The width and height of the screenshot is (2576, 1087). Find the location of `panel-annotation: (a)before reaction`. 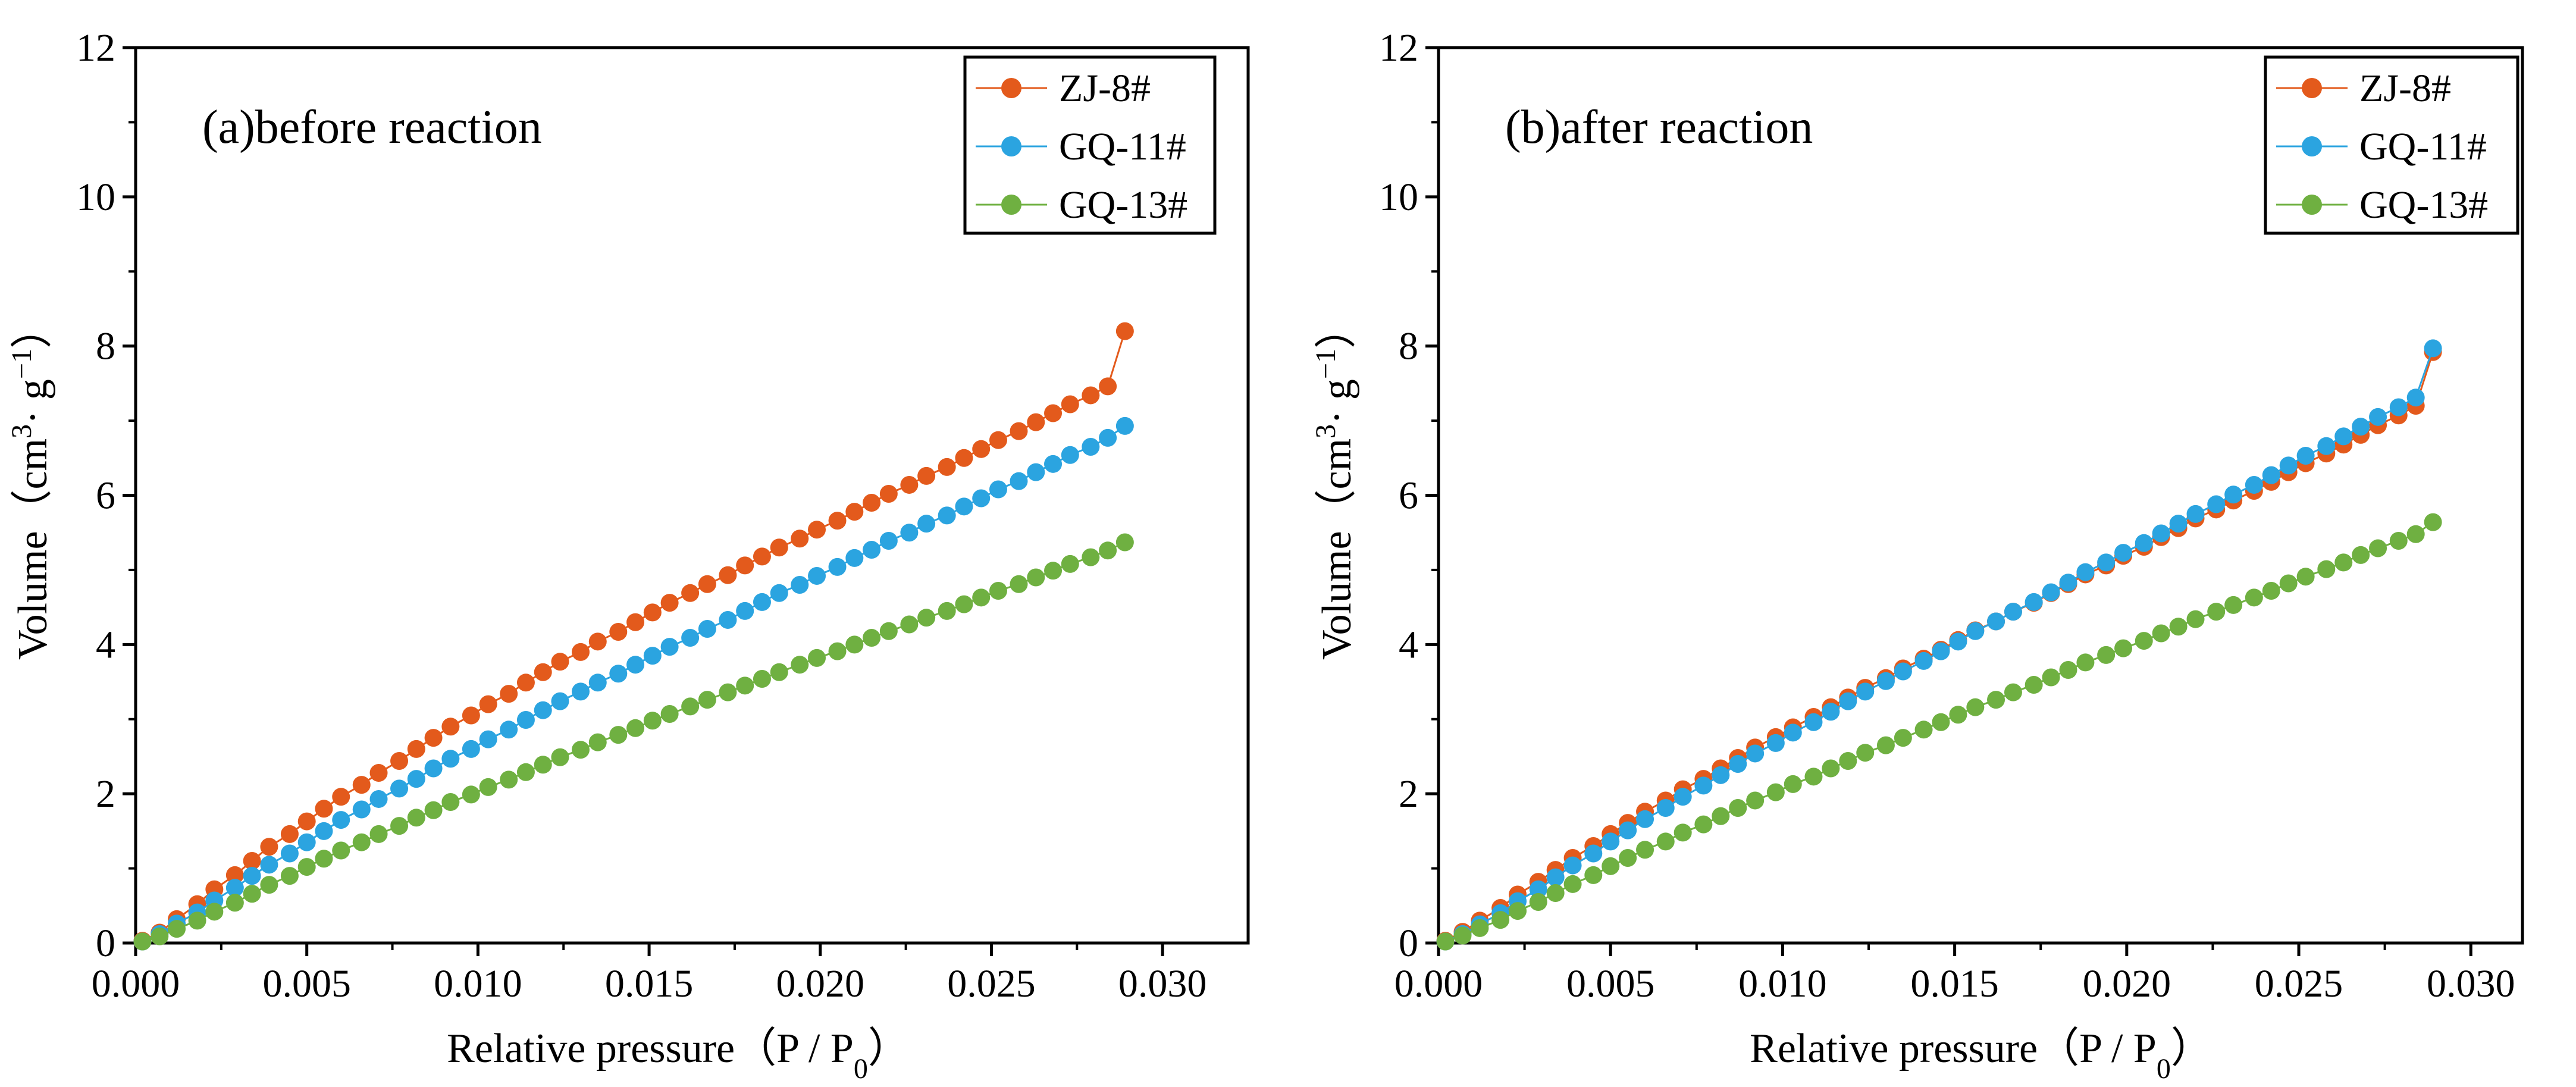

panel-annotation: (a)before reaction is located at coordinates (372, 127).